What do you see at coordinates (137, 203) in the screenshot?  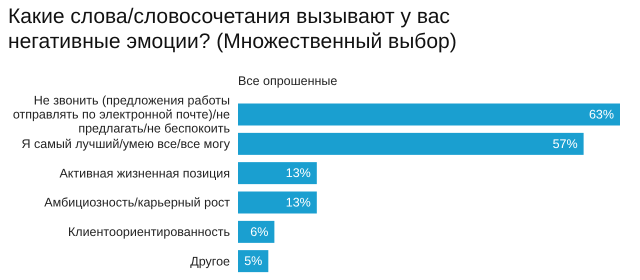 I see `y-tick-label: Амбициозность/карьерный рост` at bounding box center [137, 203].